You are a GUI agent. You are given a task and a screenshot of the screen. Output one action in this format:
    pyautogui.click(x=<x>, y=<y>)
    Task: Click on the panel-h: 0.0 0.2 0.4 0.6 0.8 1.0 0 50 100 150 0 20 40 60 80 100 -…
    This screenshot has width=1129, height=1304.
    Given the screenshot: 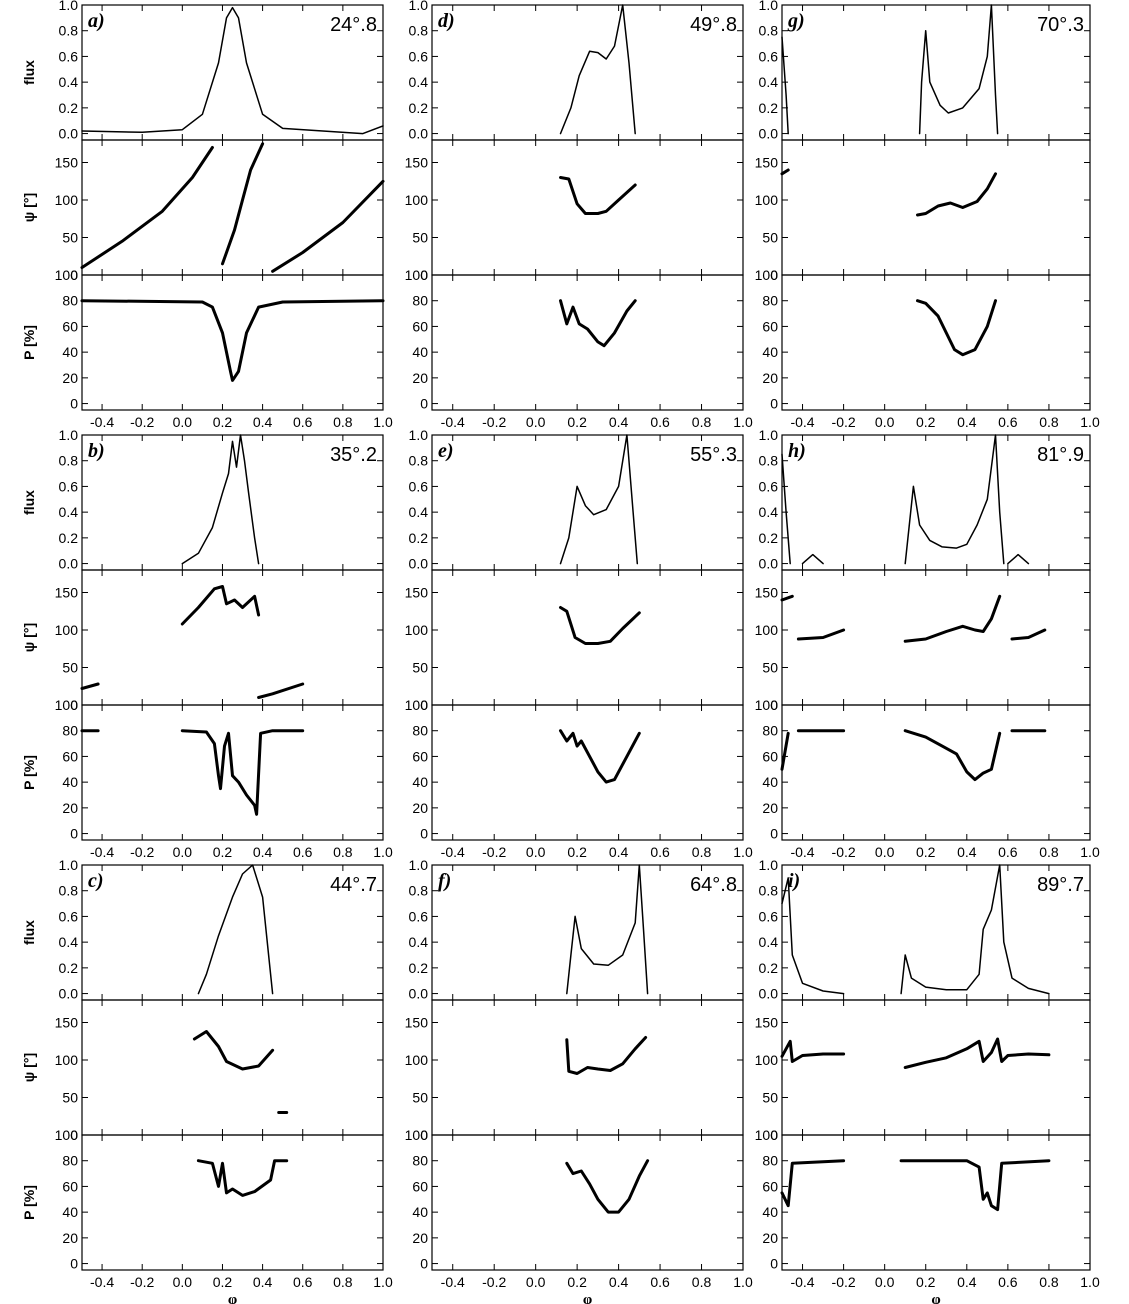 What is the action you would take?
    pyautogui.click(x=927, y=643)
    